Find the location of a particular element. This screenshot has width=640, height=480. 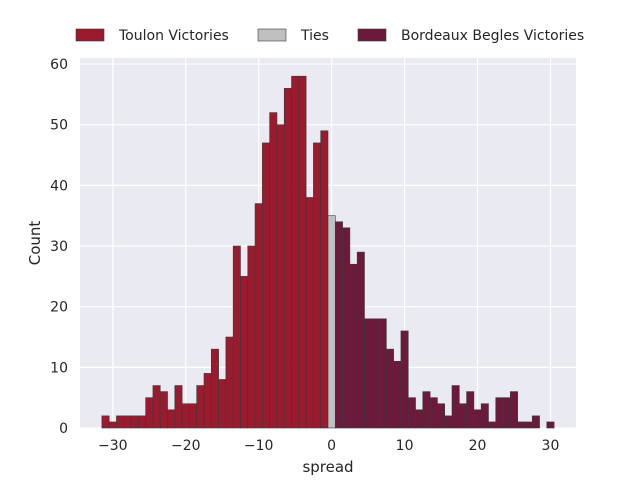

legend-label: Bordeaux Begles Victories is located at coordinates (492, 36).